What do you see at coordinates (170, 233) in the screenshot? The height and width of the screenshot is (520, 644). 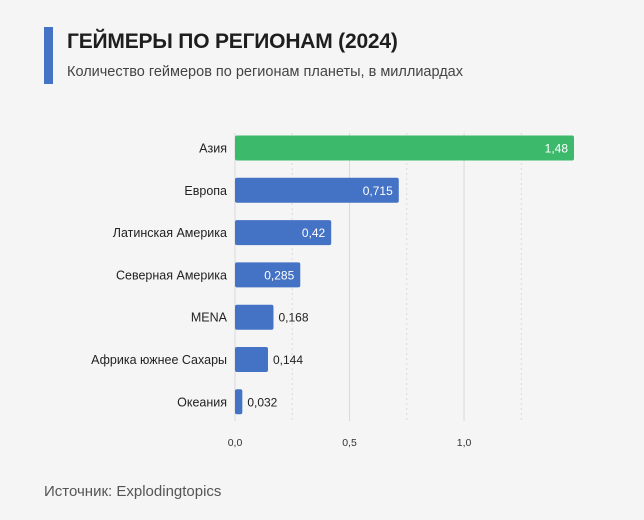 I see `category-label: Латинская Америка` at bounding box center [170, 233].